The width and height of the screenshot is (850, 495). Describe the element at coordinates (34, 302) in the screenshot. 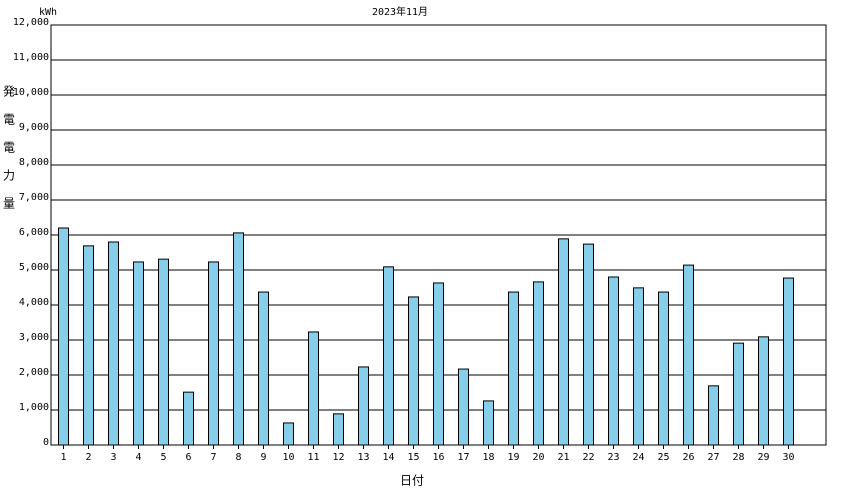

I see `y-tick-label: 4,000` at that location.